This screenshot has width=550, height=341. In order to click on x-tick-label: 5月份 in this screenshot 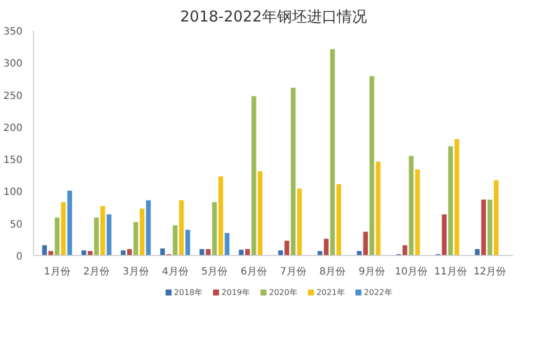, I will do `click(214, 272)`.